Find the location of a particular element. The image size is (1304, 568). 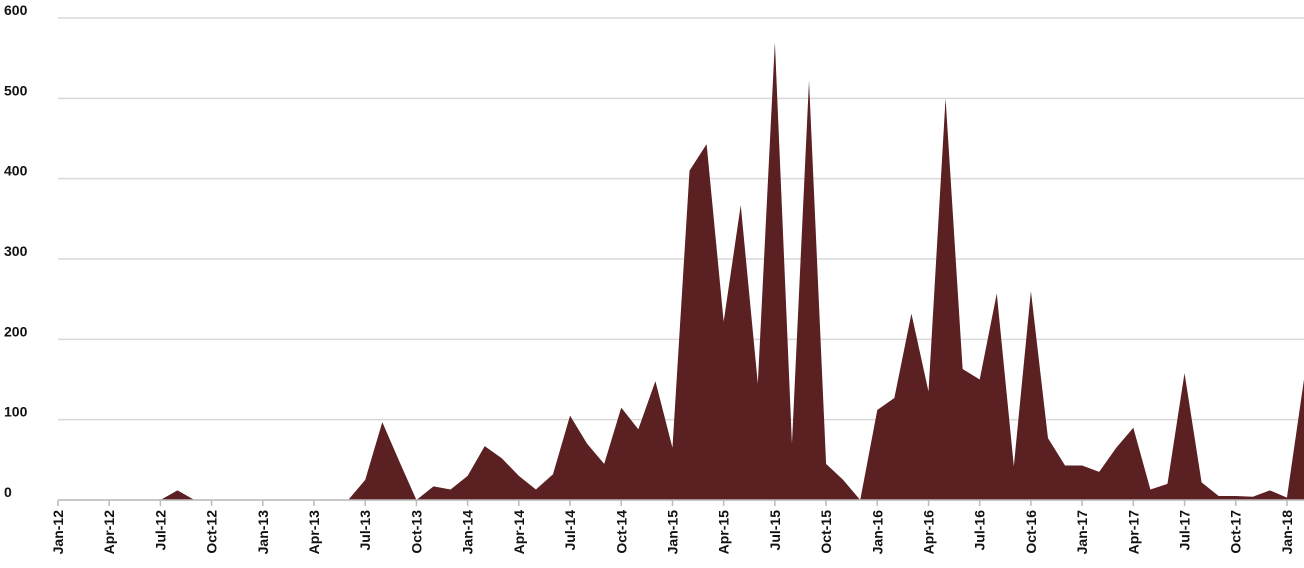

x-tick-label: Oct-16 is located at coordinates (1031, 532).